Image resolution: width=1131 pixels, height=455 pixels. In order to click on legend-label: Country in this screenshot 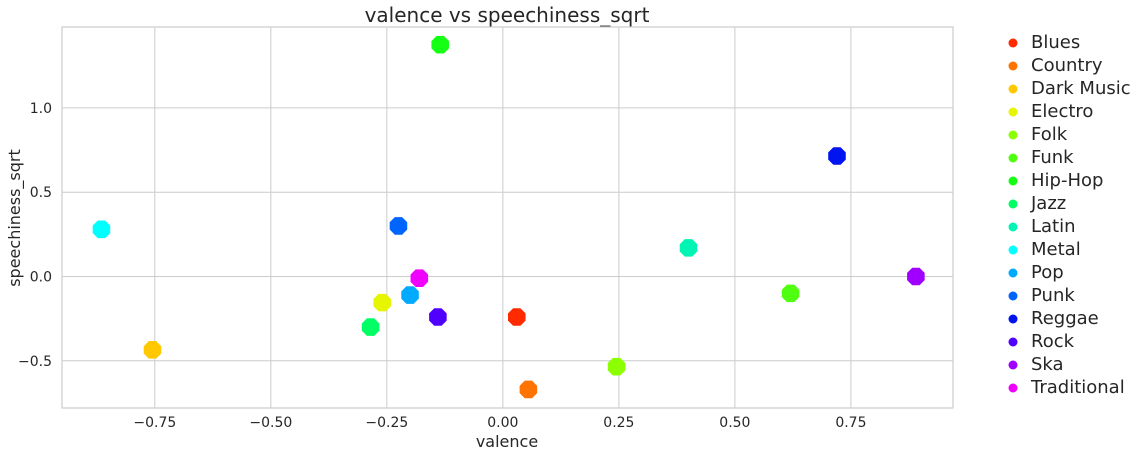, I will do `click(1067, 65)`.